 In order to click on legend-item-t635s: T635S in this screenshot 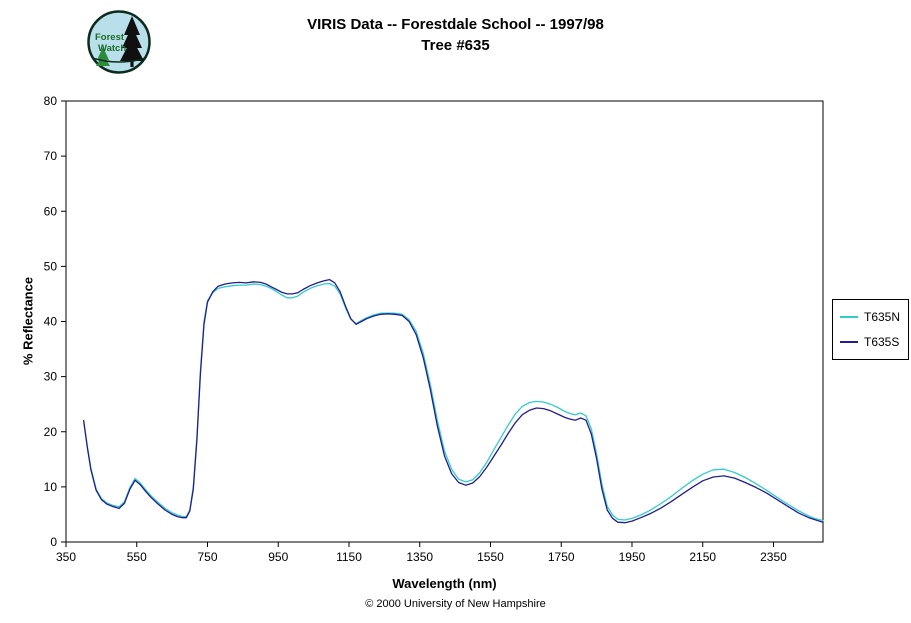, I will do `click(870, 342)`.